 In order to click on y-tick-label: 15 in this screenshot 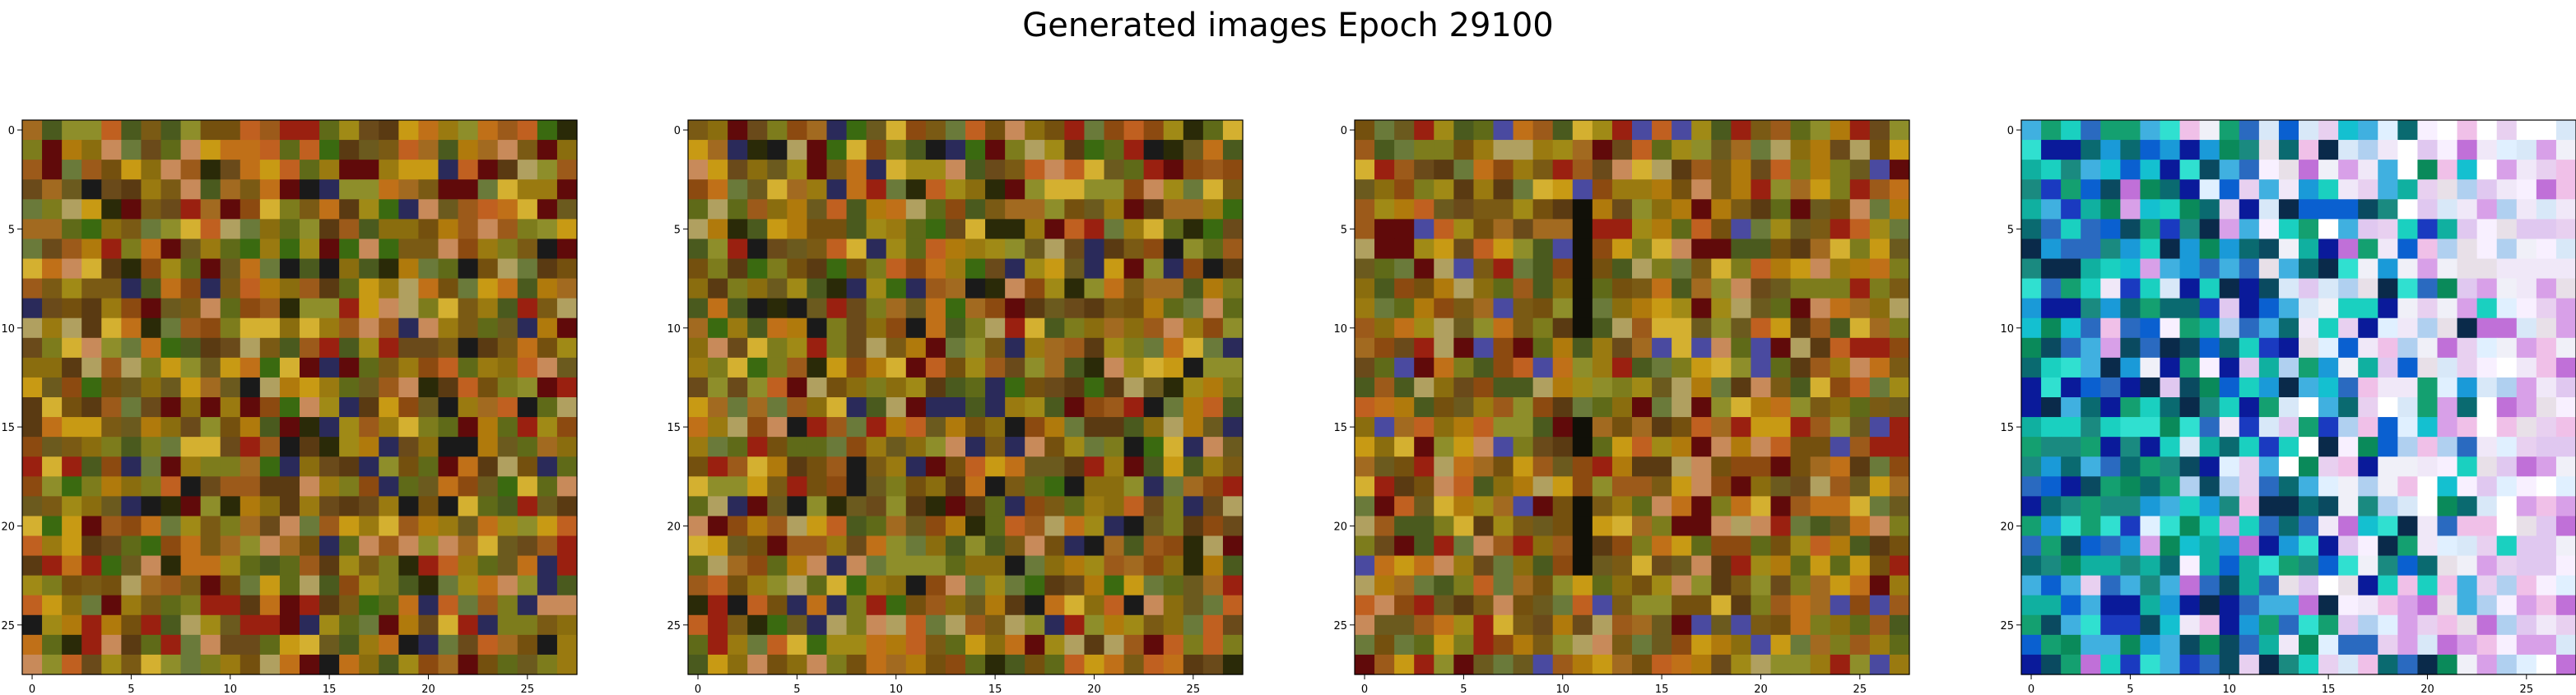, I will do `click(674, 428)`.